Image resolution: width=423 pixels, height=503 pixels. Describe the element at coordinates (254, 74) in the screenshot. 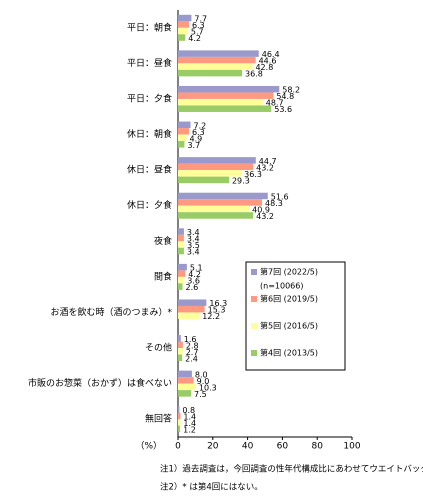

I see `value-label: 36.8` at that location.